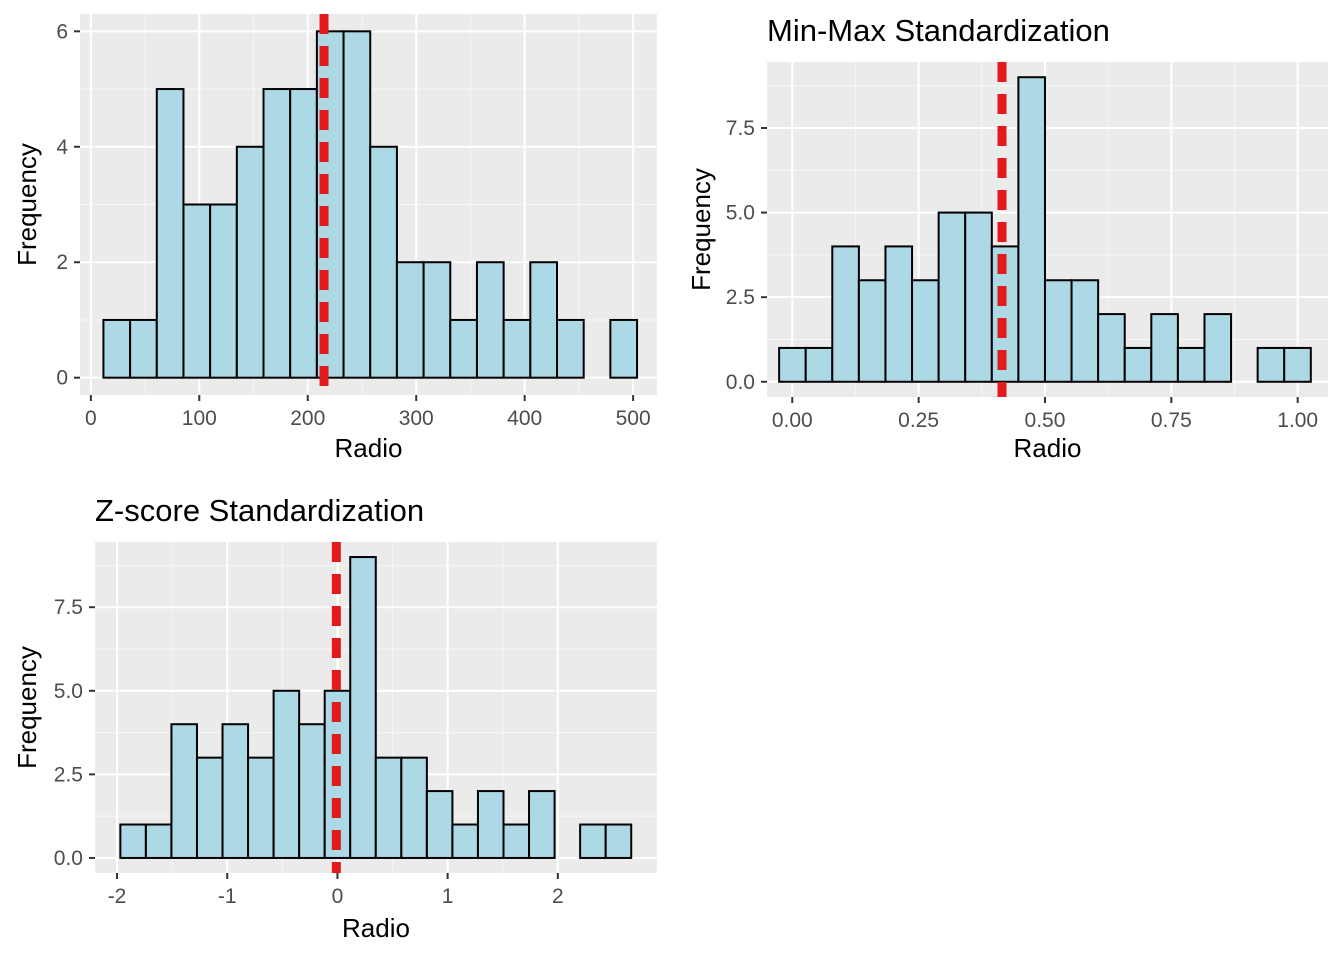  I want to click on x-tick-label: 500, so click(633, 418).